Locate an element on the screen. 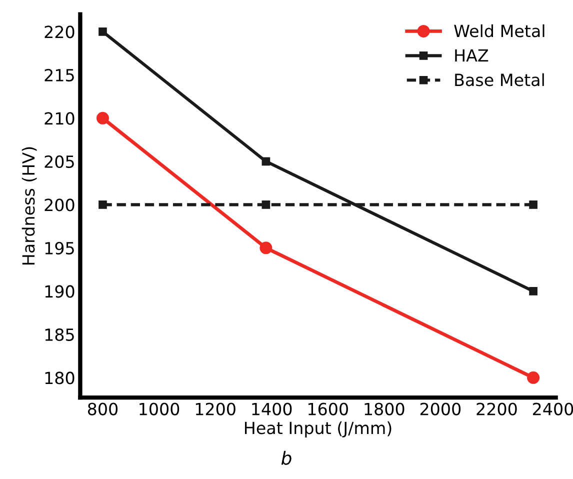  x-tick-label: 800 is located at coordinates (103, 409).